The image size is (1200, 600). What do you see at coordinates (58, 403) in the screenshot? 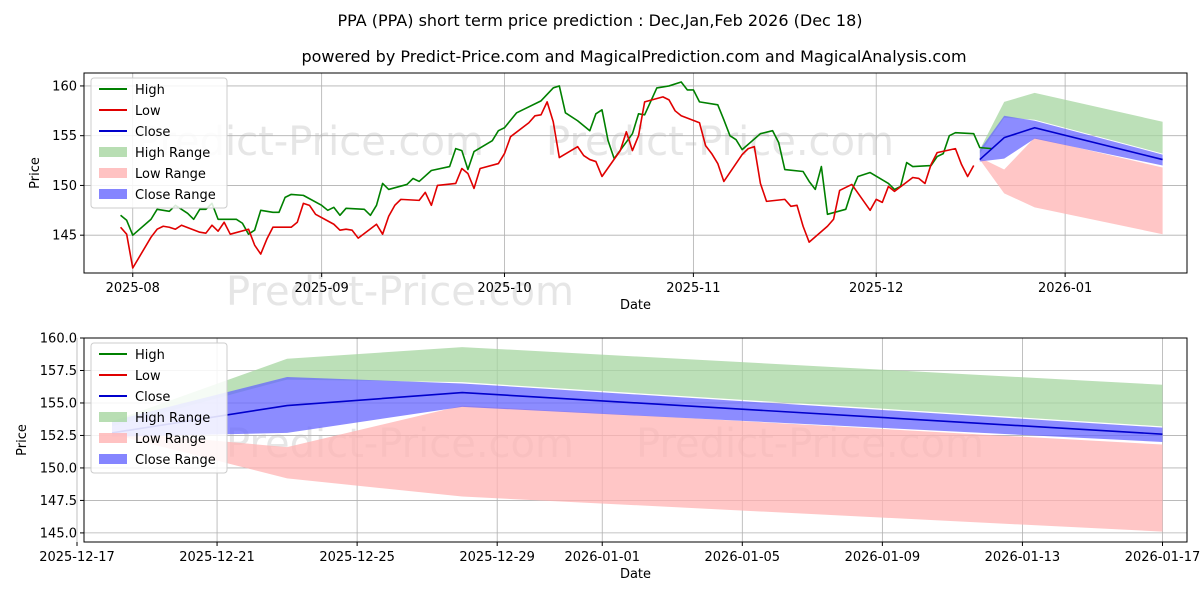
I see `y-tick-label: 155.0` at bounding box center [58, 403].